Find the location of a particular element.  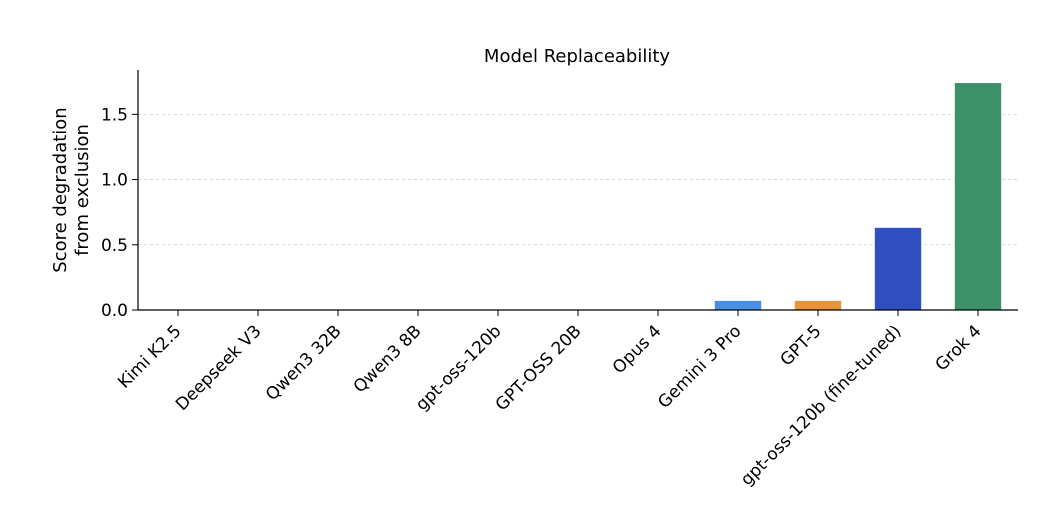

x-tick-label: Kimi K2.5 is located at coordinates (149, 356).